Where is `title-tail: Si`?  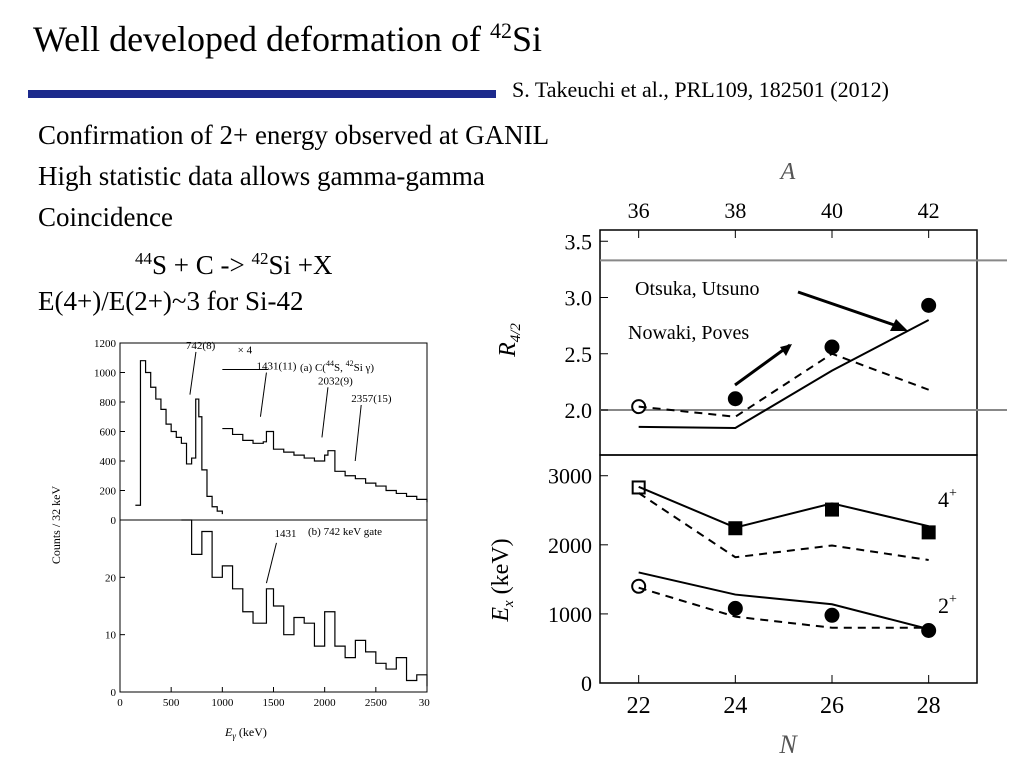
title-tail: Si is located at coordinates (526, 39).